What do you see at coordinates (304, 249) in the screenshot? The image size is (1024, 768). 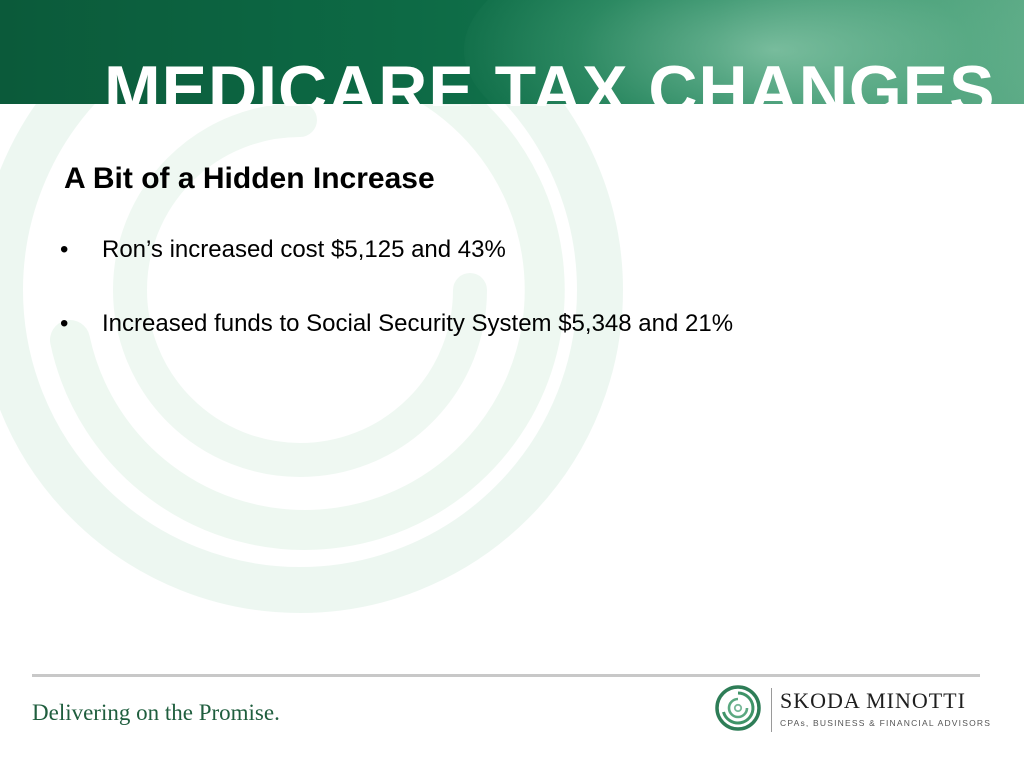 I see `bullet-text: Ron’s increased cost $5,125 and 43%` at bounding box center [304, 249].